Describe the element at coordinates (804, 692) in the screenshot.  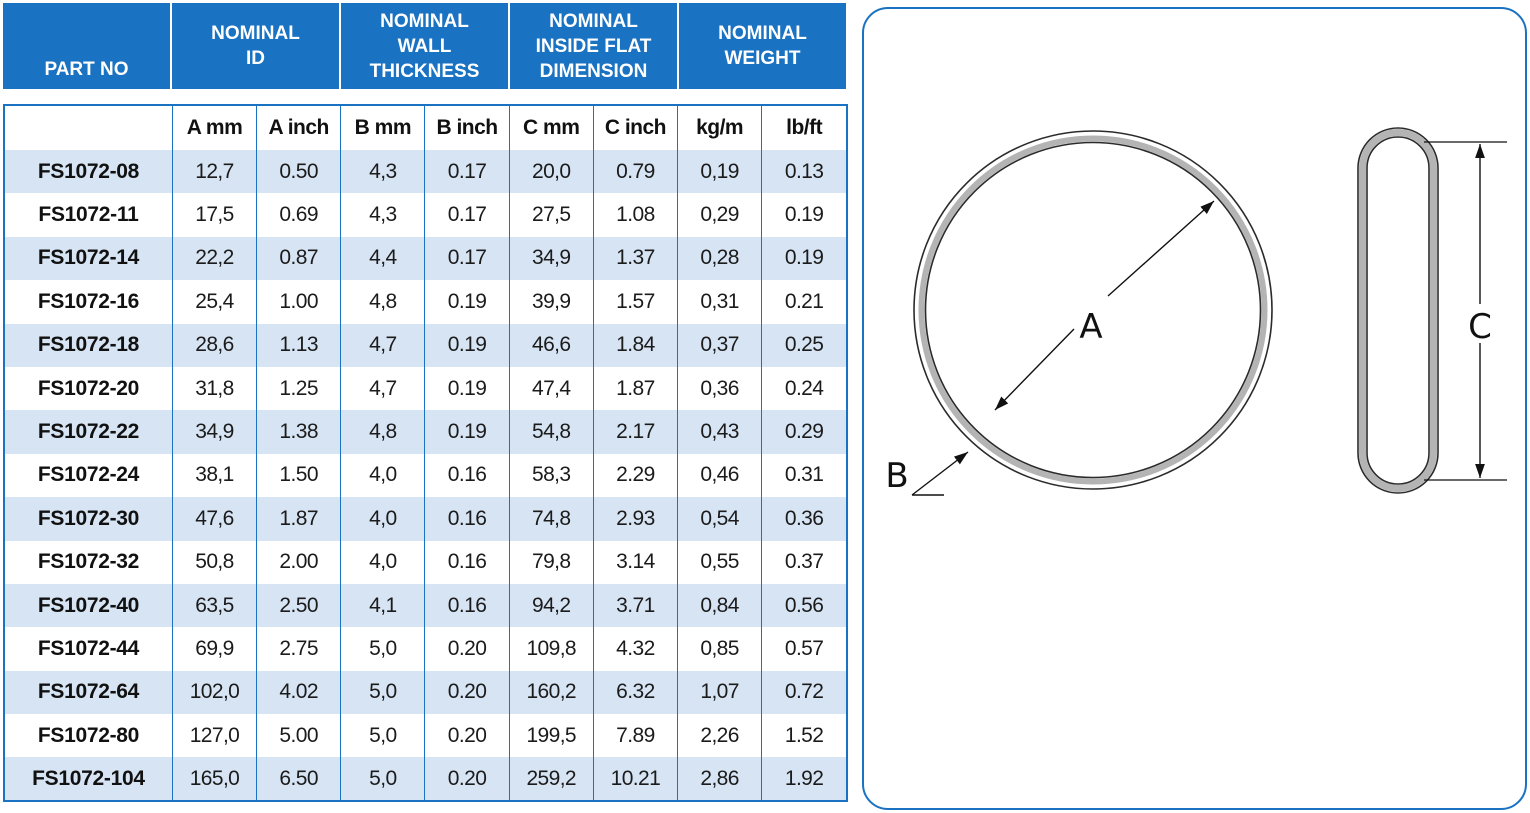
I see `cell-lb-per-ft: 0.72` at that location.